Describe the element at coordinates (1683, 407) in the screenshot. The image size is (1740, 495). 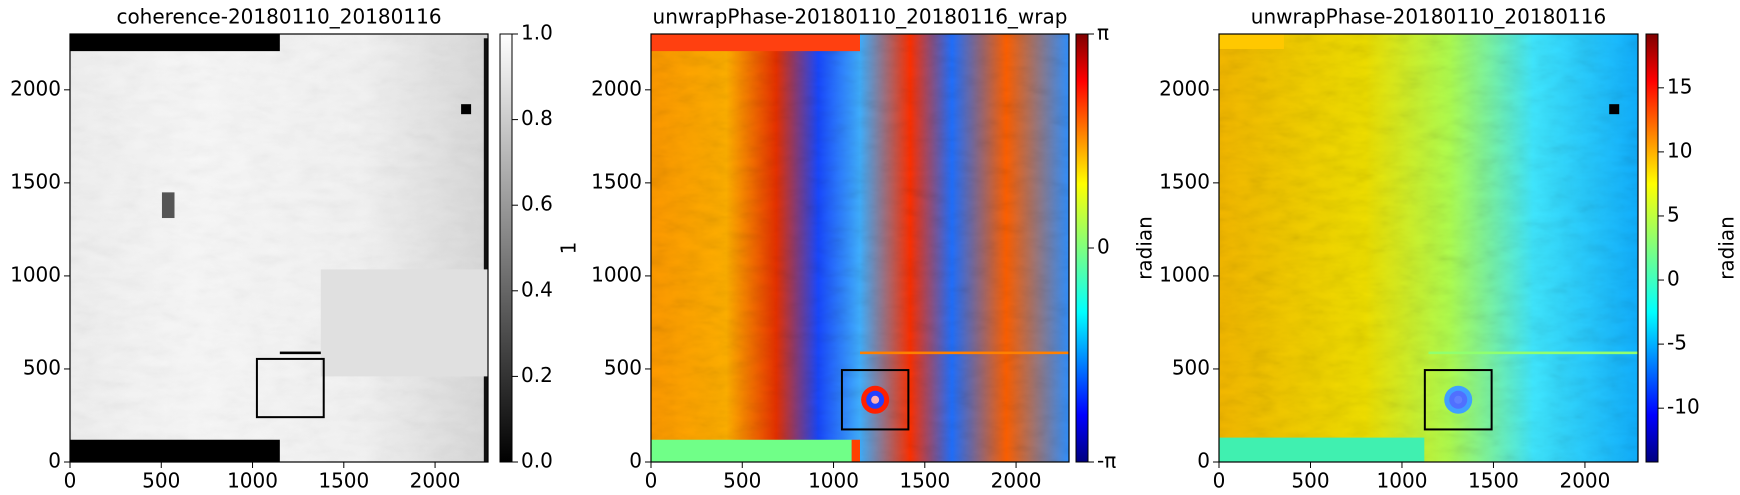
I see `colorbar-tick-label: -10` at that location.